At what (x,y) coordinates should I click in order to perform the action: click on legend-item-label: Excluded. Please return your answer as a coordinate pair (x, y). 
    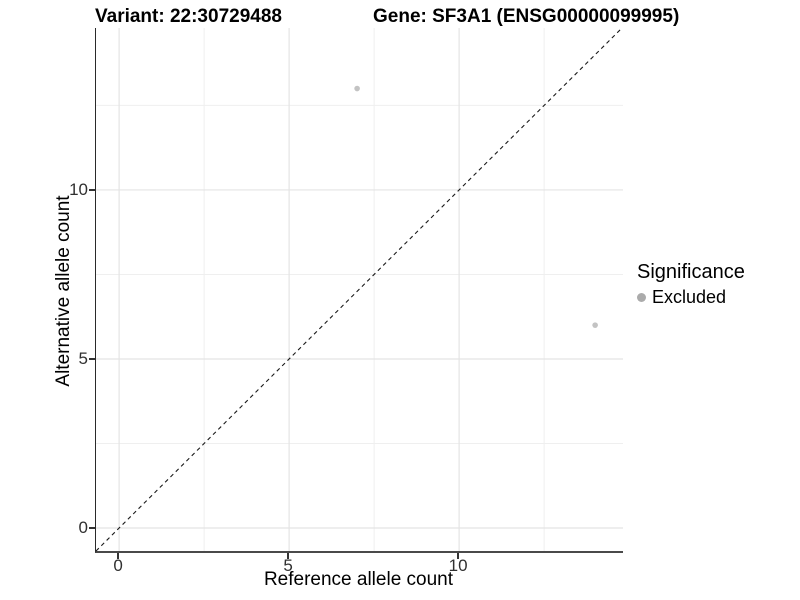
    Looking at the image, I should click on (689, 297).